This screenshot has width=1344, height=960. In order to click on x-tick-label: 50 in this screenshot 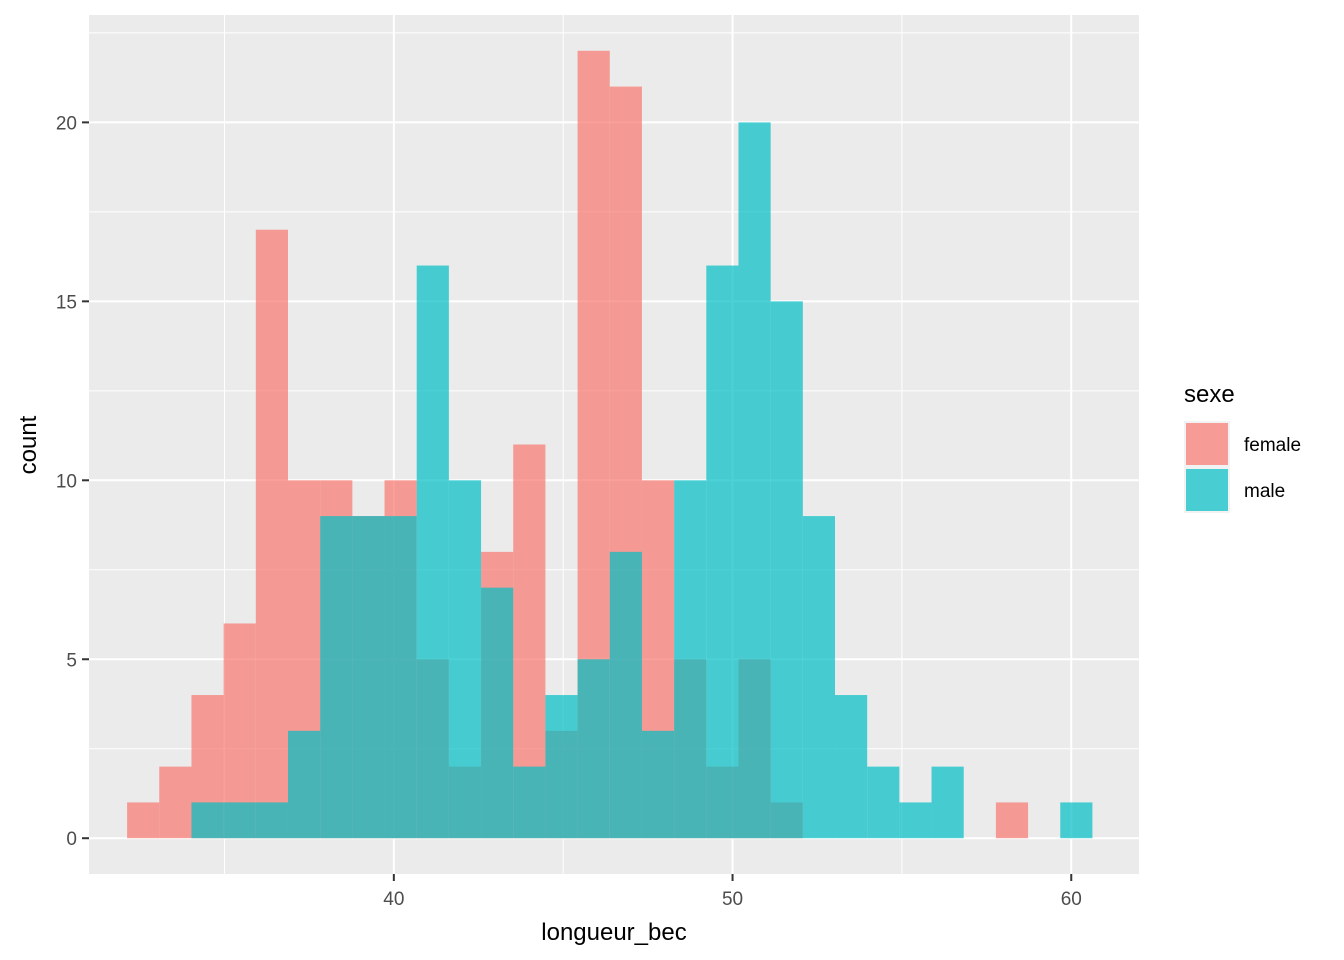, I will do `click(732, 899)`.